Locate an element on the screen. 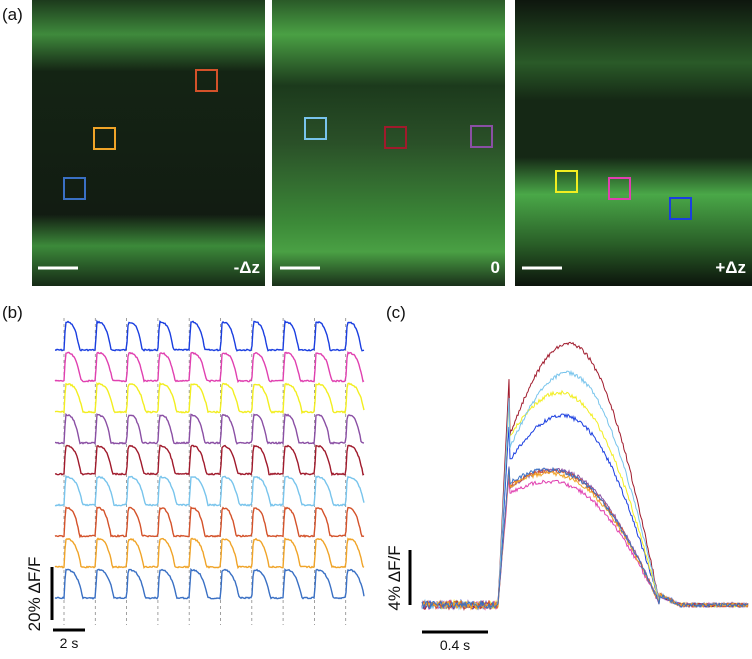 The height and width of the screenshot is (659, 752). scale-label: 4% ΔF/F is located at coordinates (394, 577).